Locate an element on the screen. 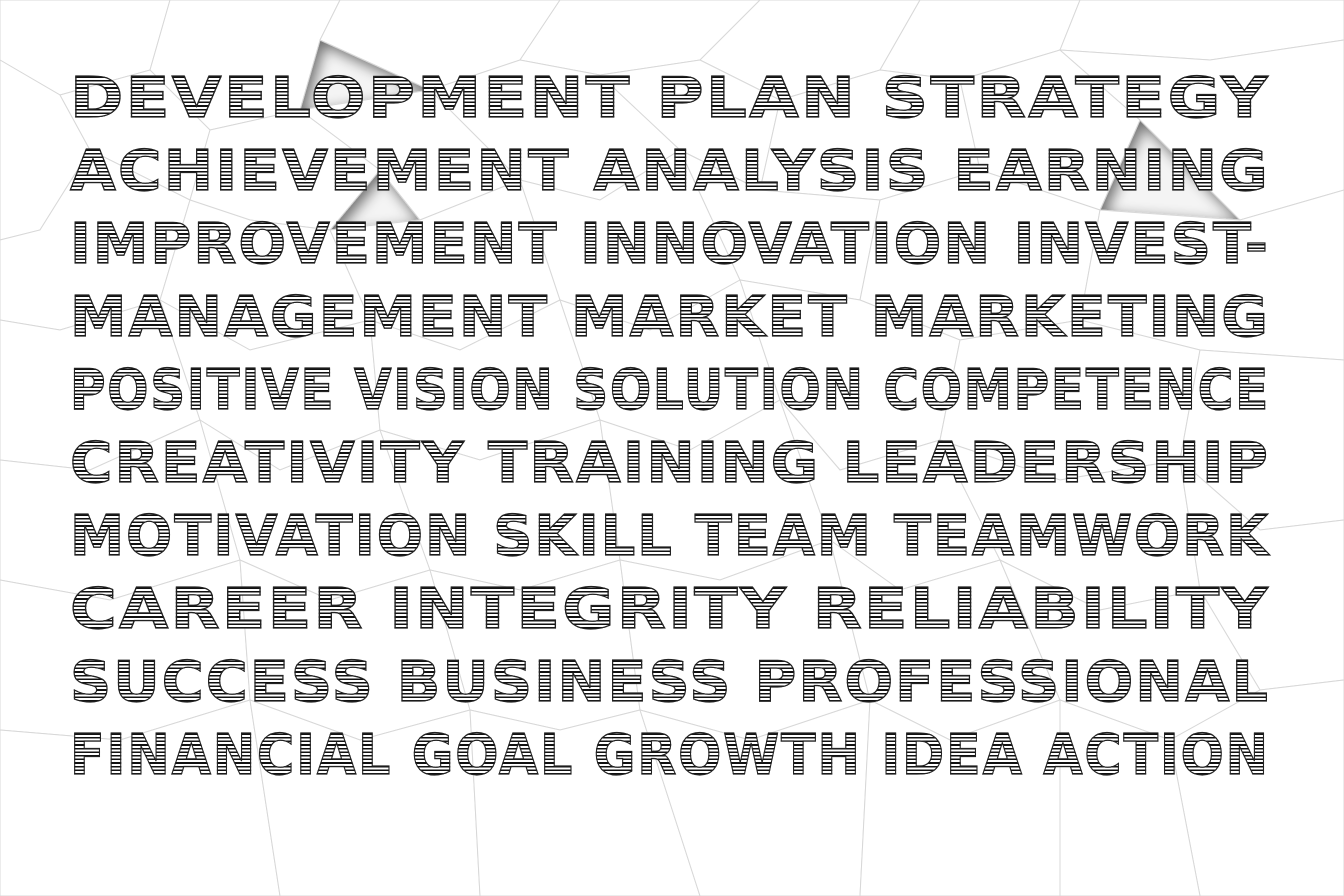  word-row: POSITIVE VISION SOLUTION COMPETENCE is located at coordinates (674, 390).